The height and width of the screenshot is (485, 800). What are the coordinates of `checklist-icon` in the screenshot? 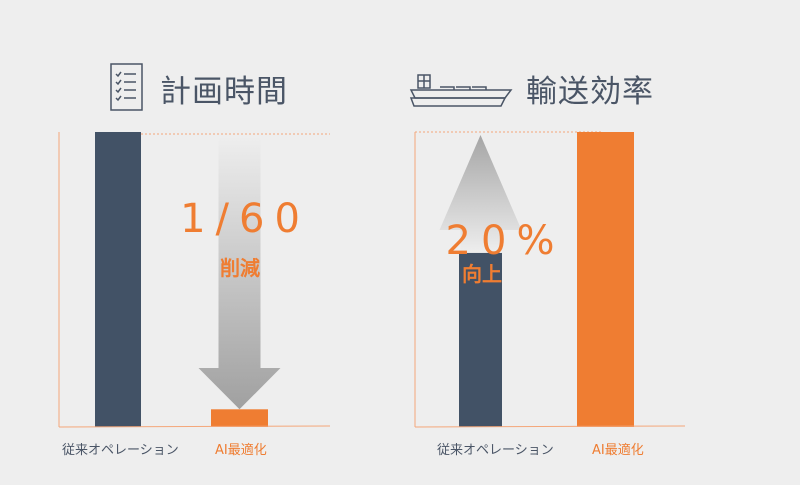 It's located at (126, 87).